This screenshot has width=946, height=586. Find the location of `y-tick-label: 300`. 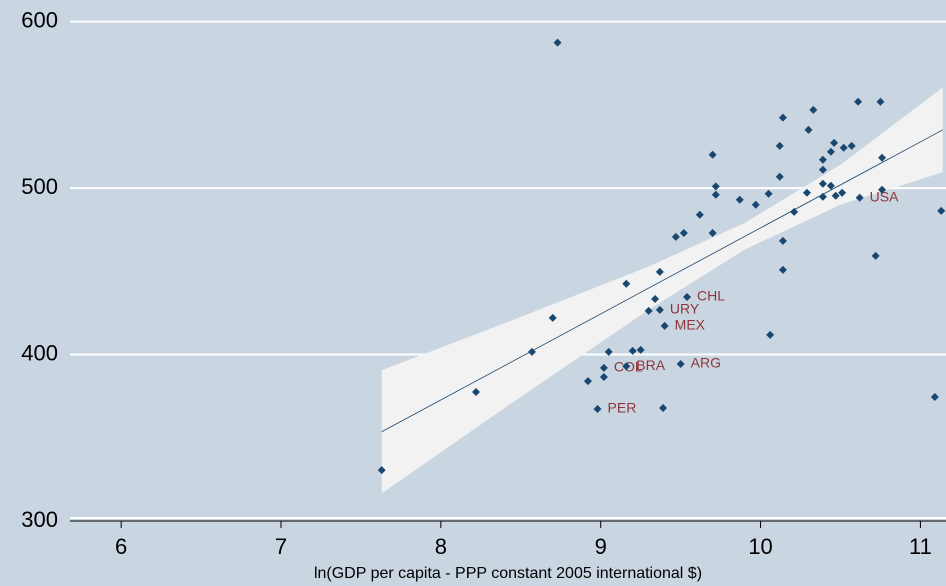

y-tick-label: 300 is located at coordinates (39, 519).